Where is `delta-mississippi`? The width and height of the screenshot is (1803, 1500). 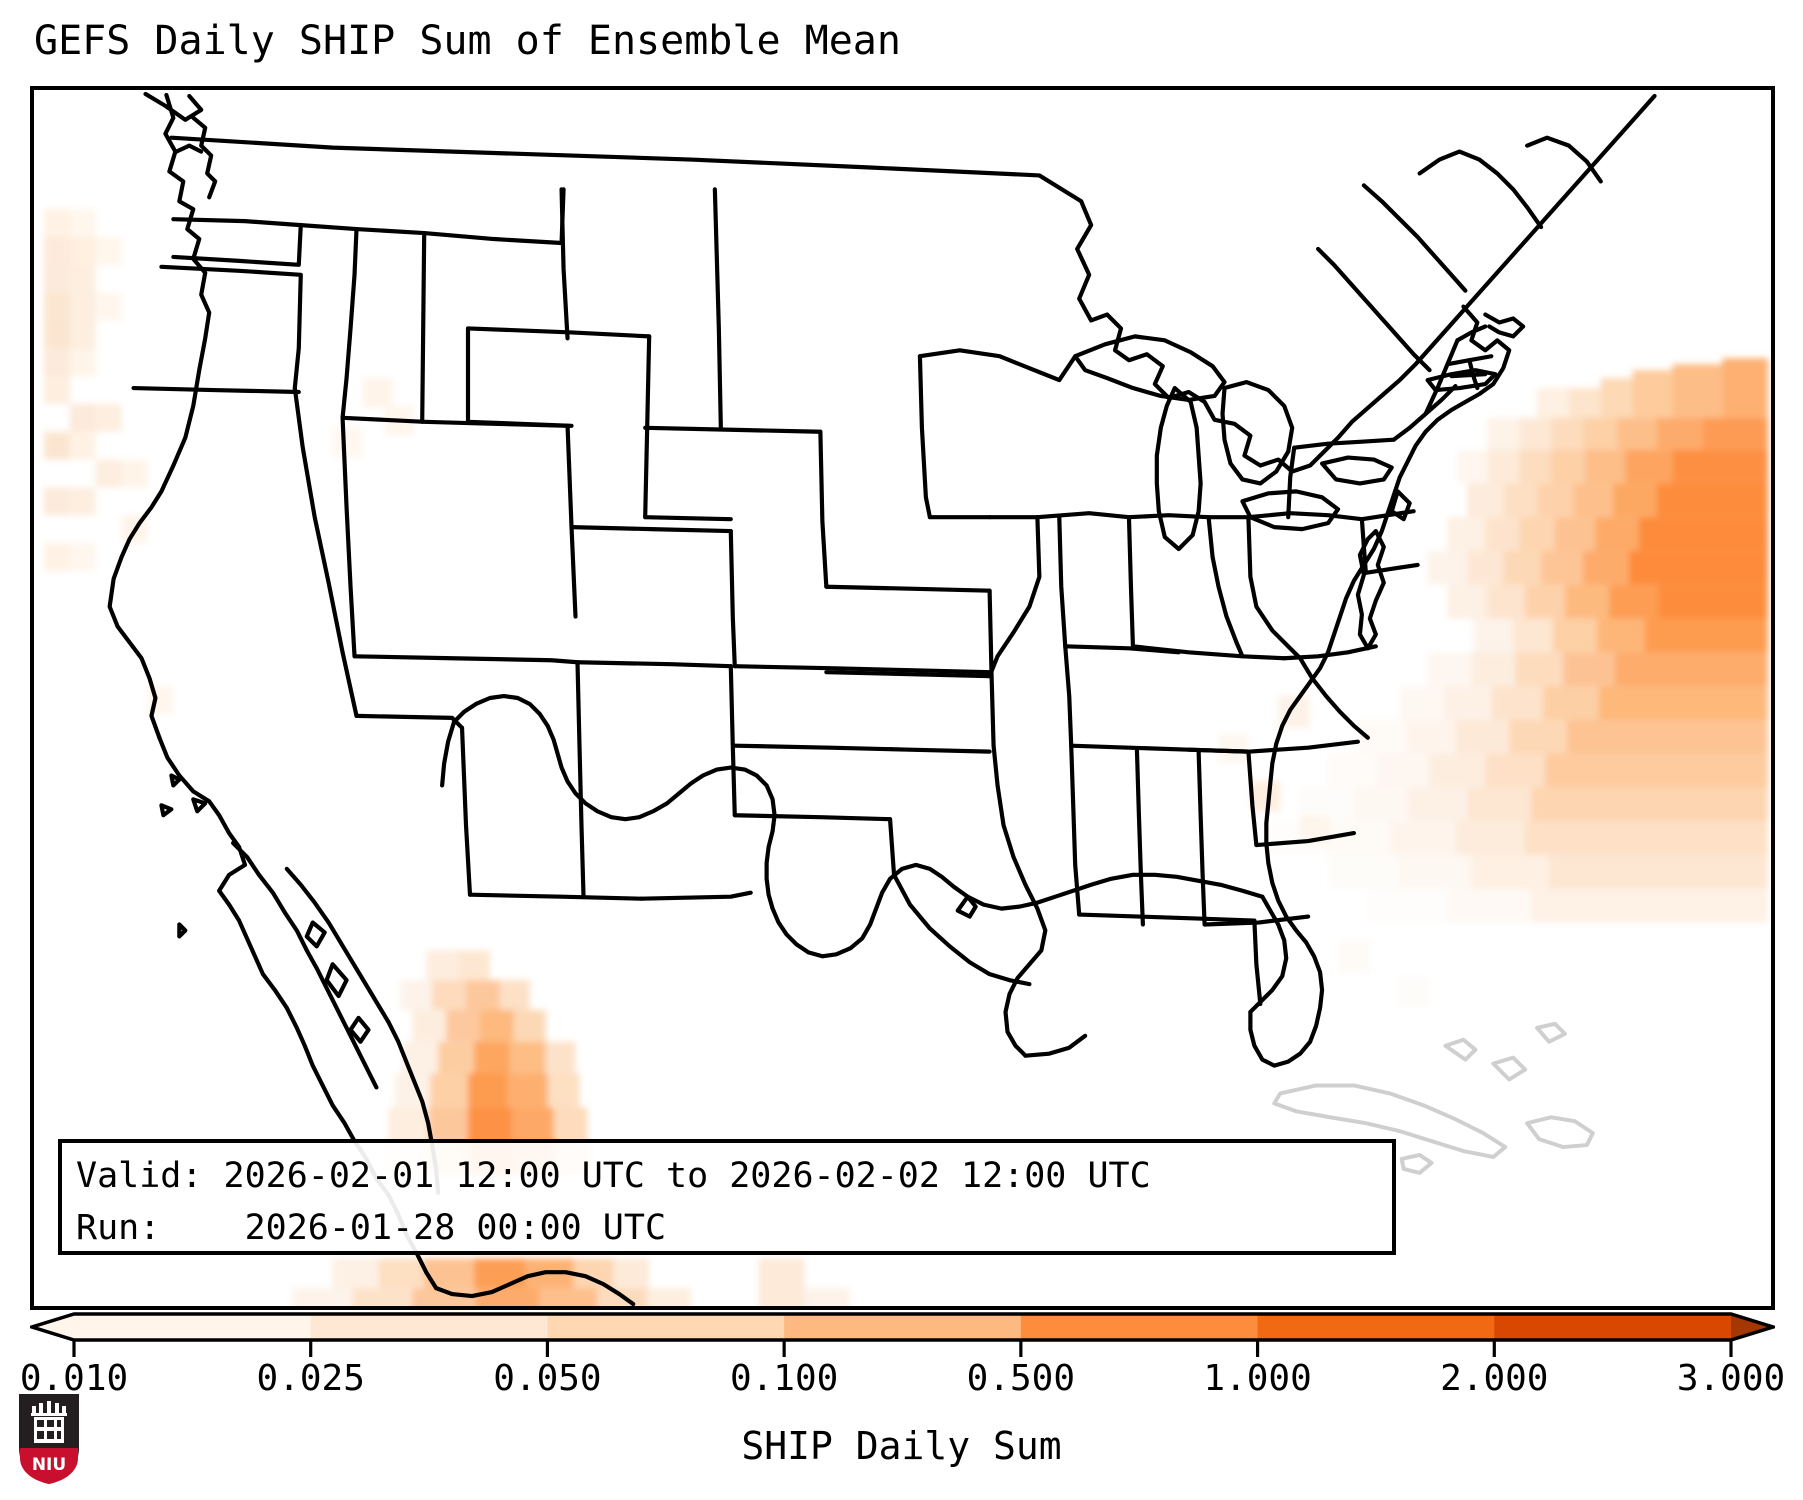 delta-mississippi is located at coordinates (966, 906).